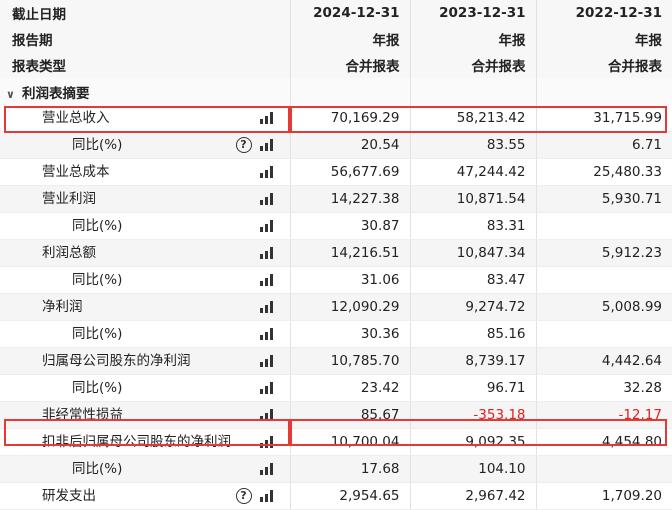 The height and width of the screenshot is (510, 672). I want to click on chevron-down-icon: ∨, so click(10, 94).